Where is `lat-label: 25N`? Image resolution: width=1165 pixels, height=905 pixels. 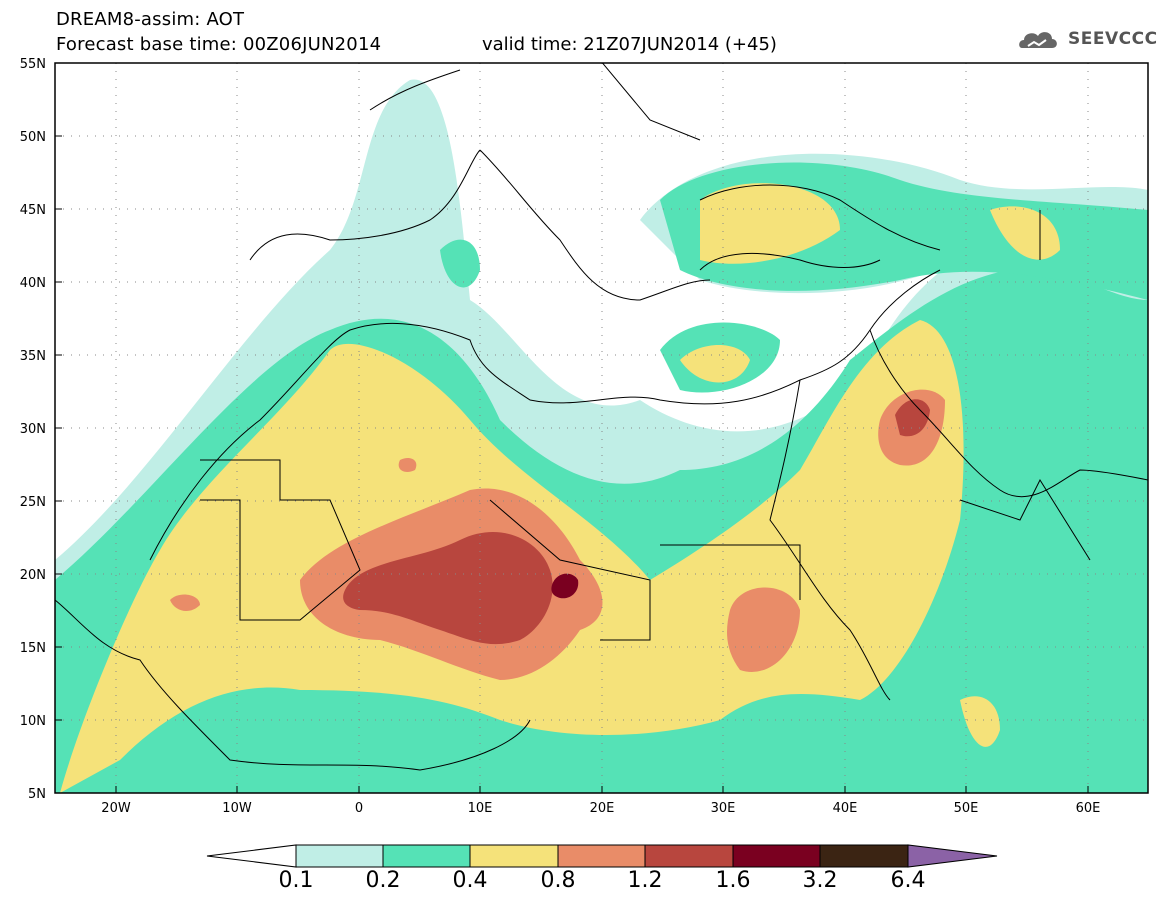
lat-label: 25N is located at coordinates (33, 502).